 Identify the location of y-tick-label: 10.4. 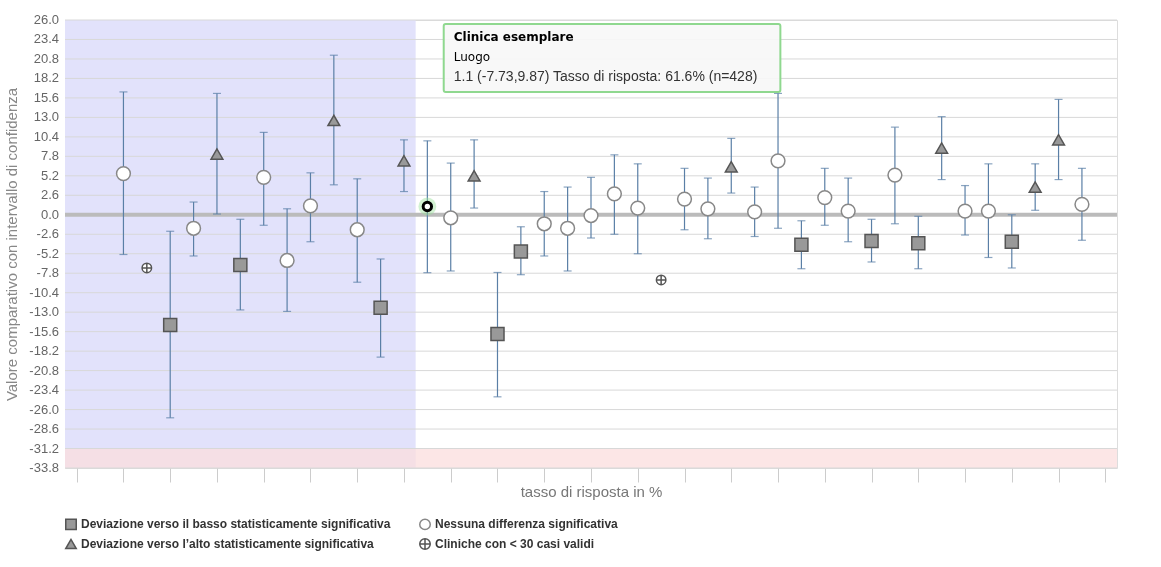
(46, 136).